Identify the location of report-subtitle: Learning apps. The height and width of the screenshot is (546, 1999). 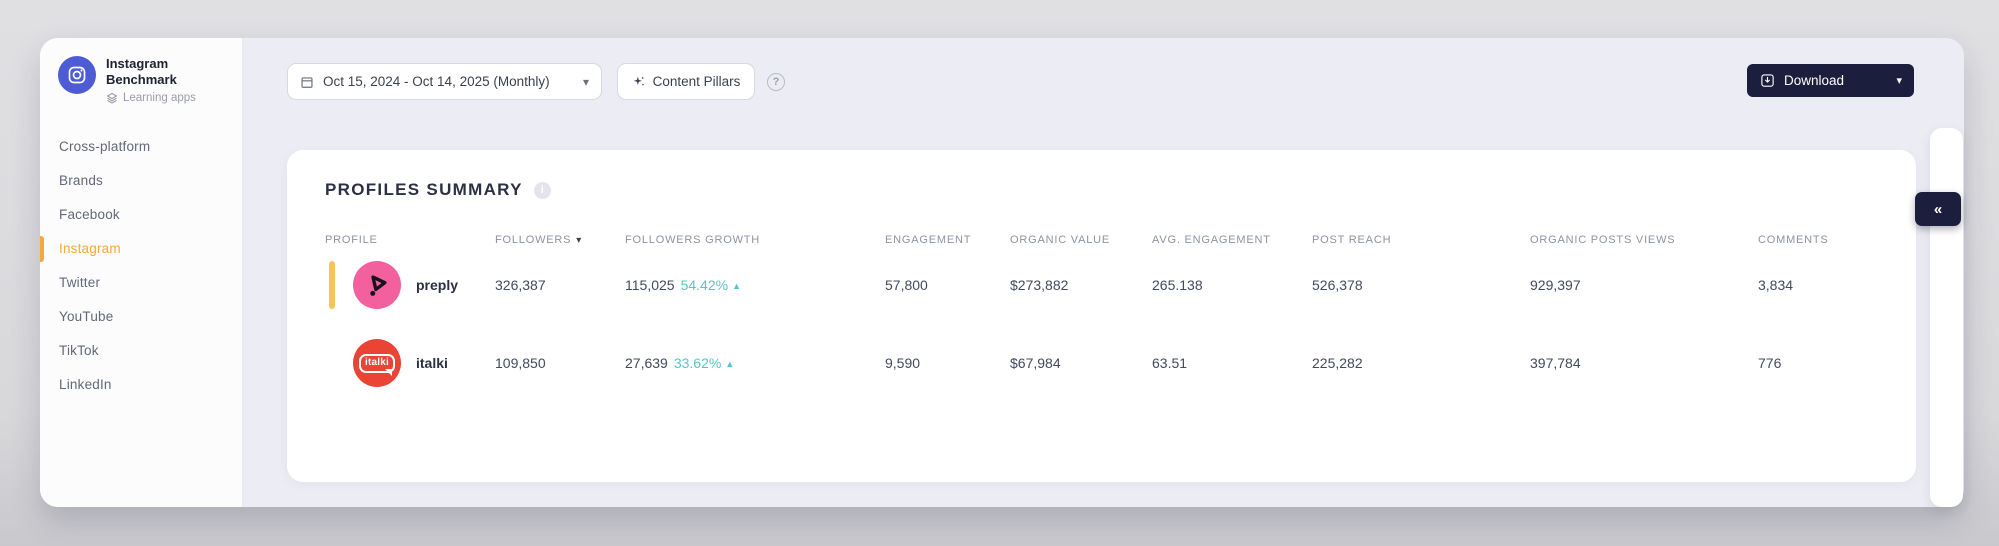
(159, 97).